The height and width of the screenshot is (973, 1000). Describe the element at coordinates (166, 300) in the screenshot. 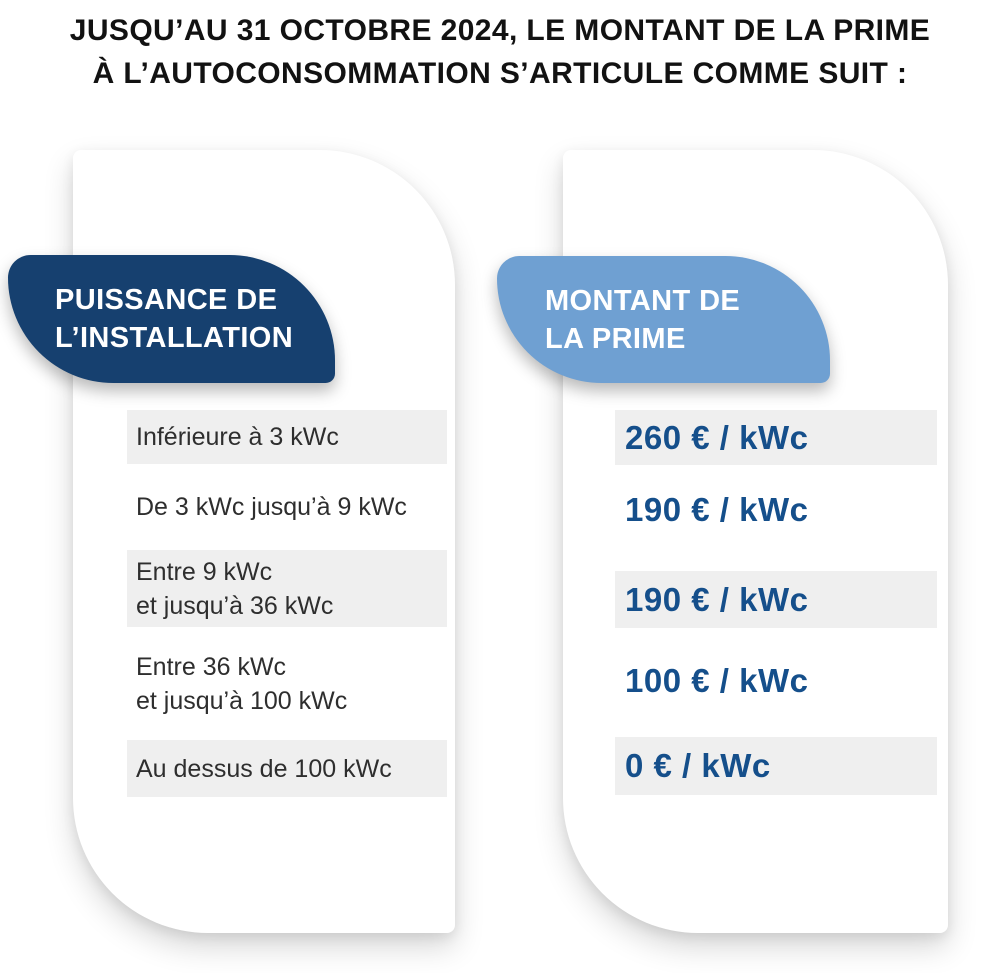

I see `power-header-line1: PUISSANCE DE` at that location.